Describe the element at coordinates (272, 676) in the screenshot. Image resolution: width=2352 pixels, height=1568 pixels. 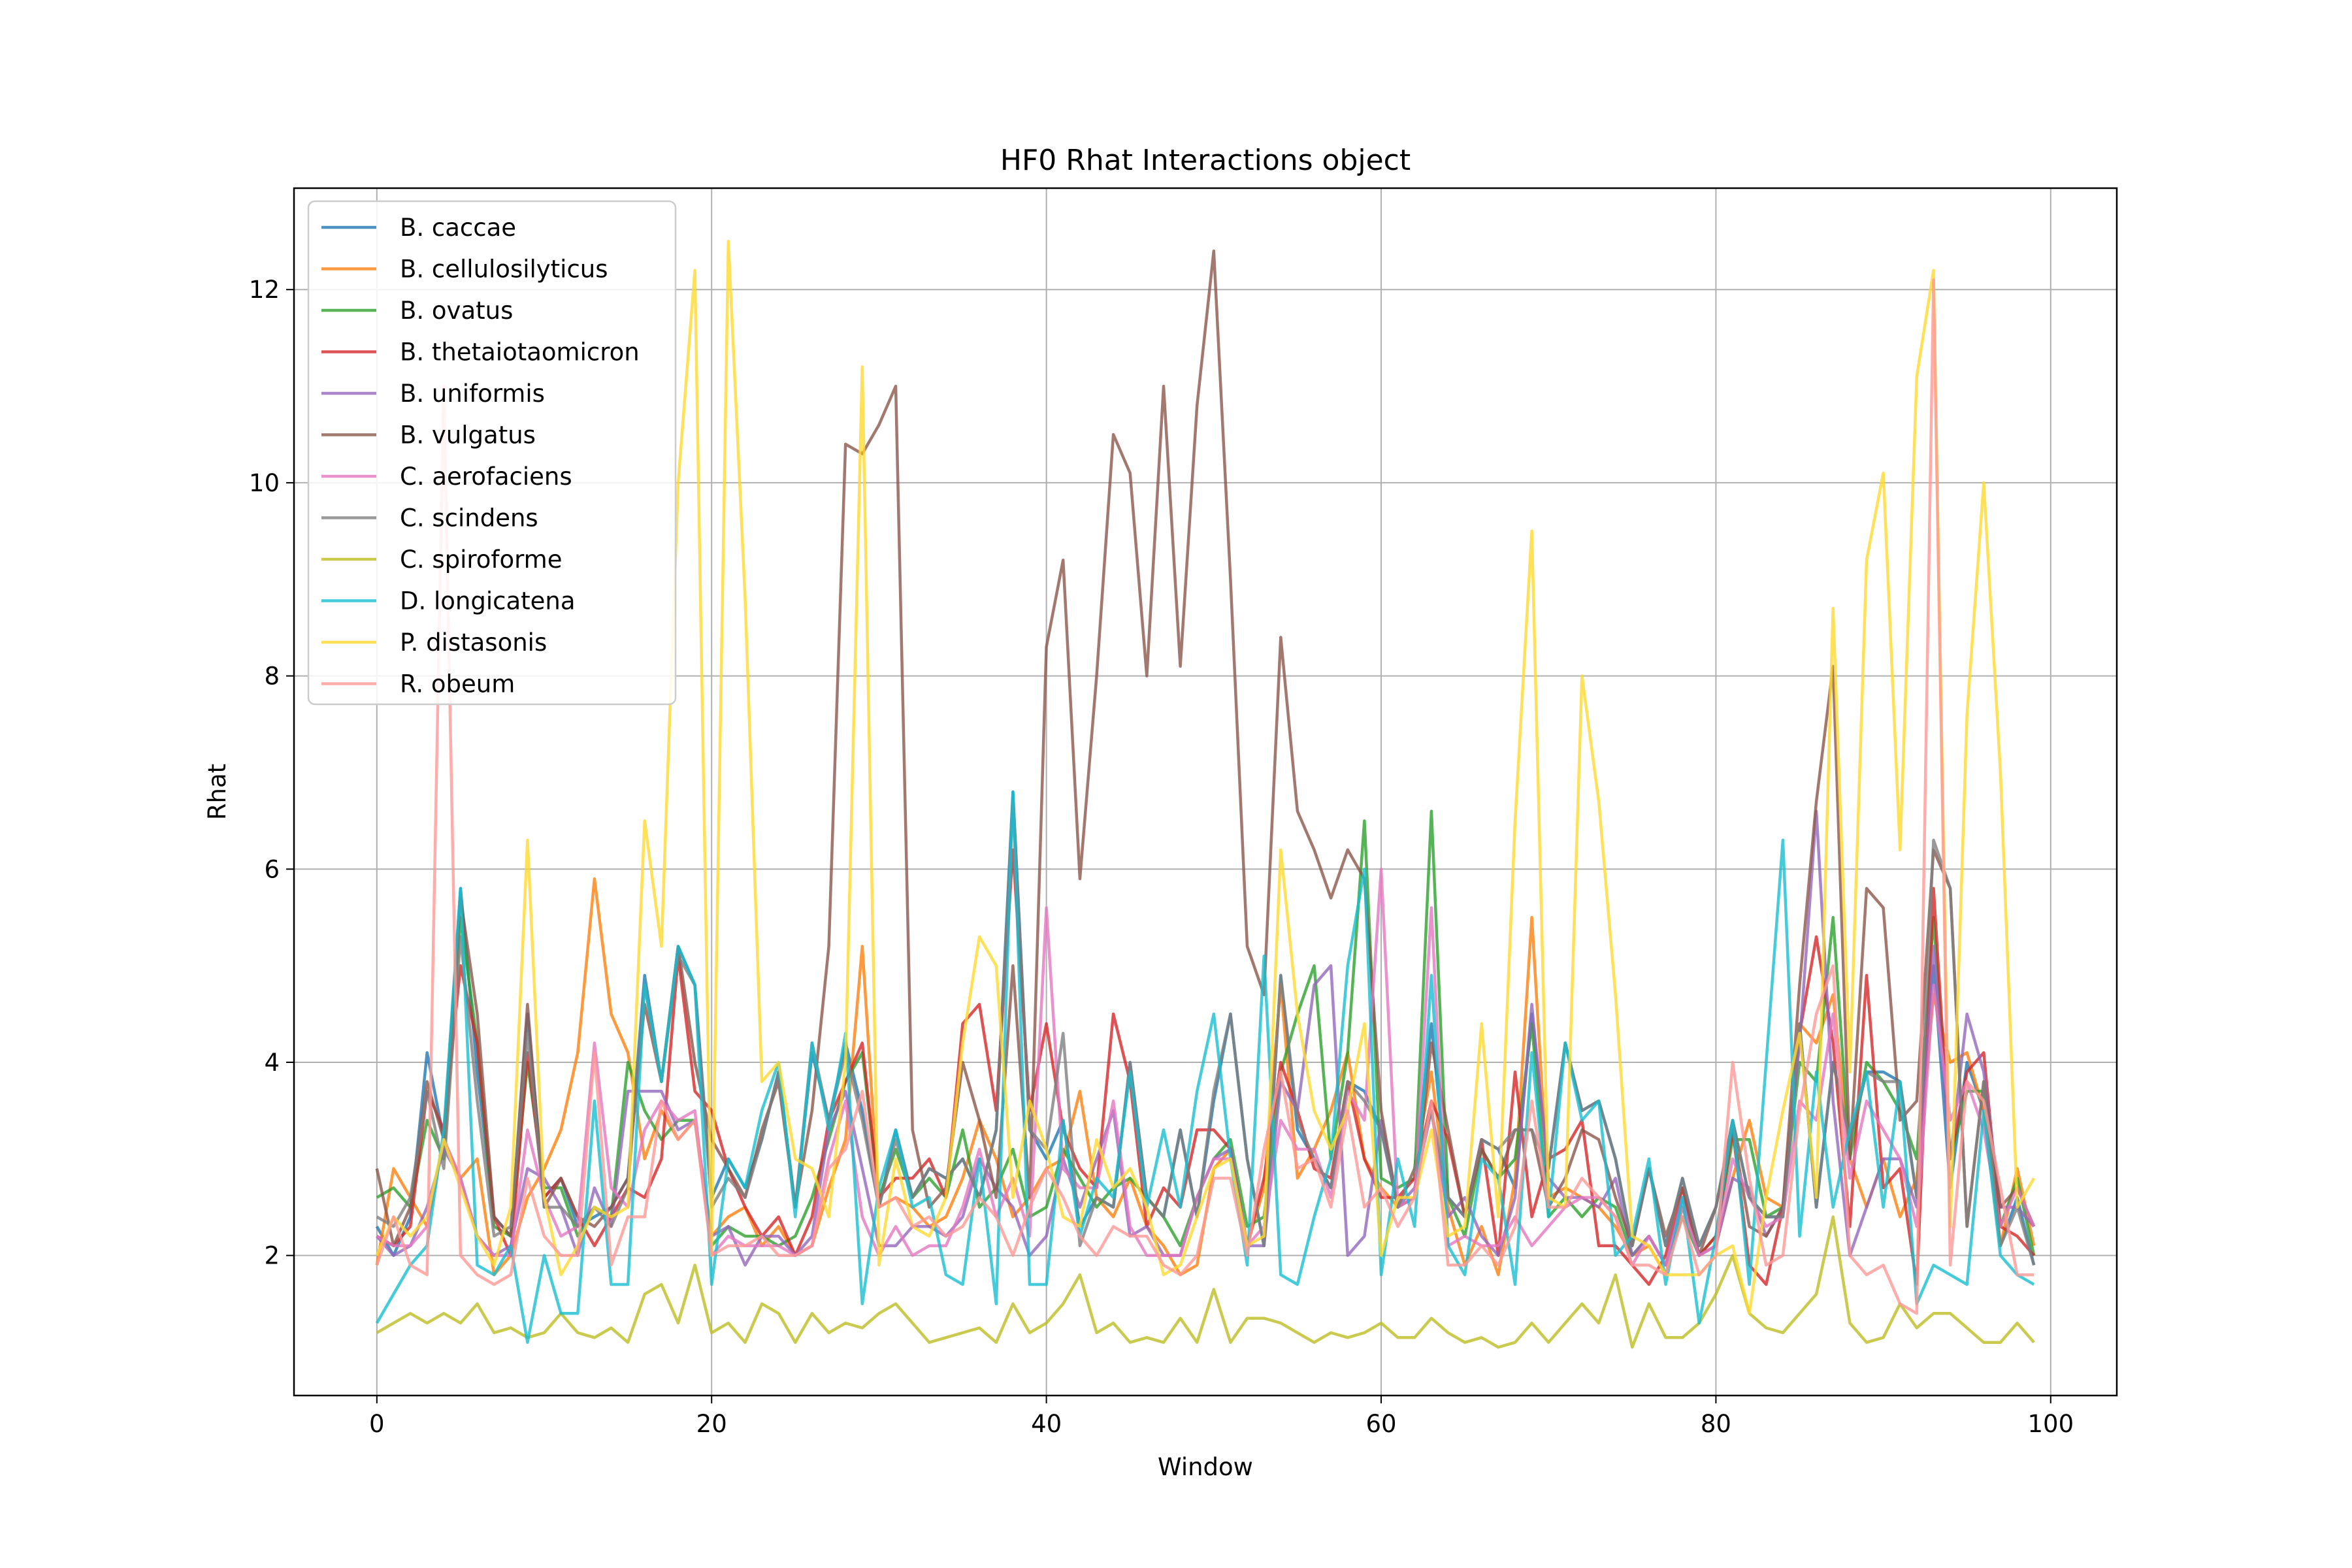
I see `y-tick-label: 8` at that location.